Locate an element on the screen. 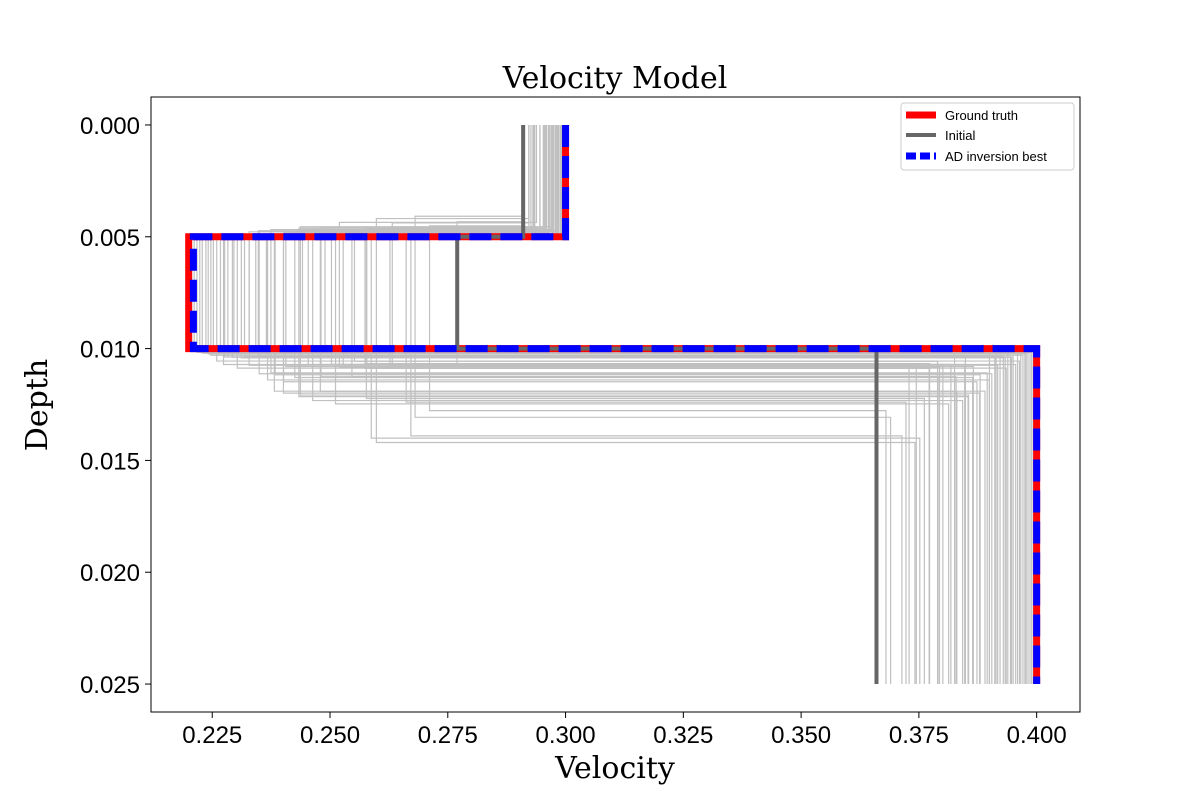  y-tick-label: 0.005 is located at coordinates (110, 238).